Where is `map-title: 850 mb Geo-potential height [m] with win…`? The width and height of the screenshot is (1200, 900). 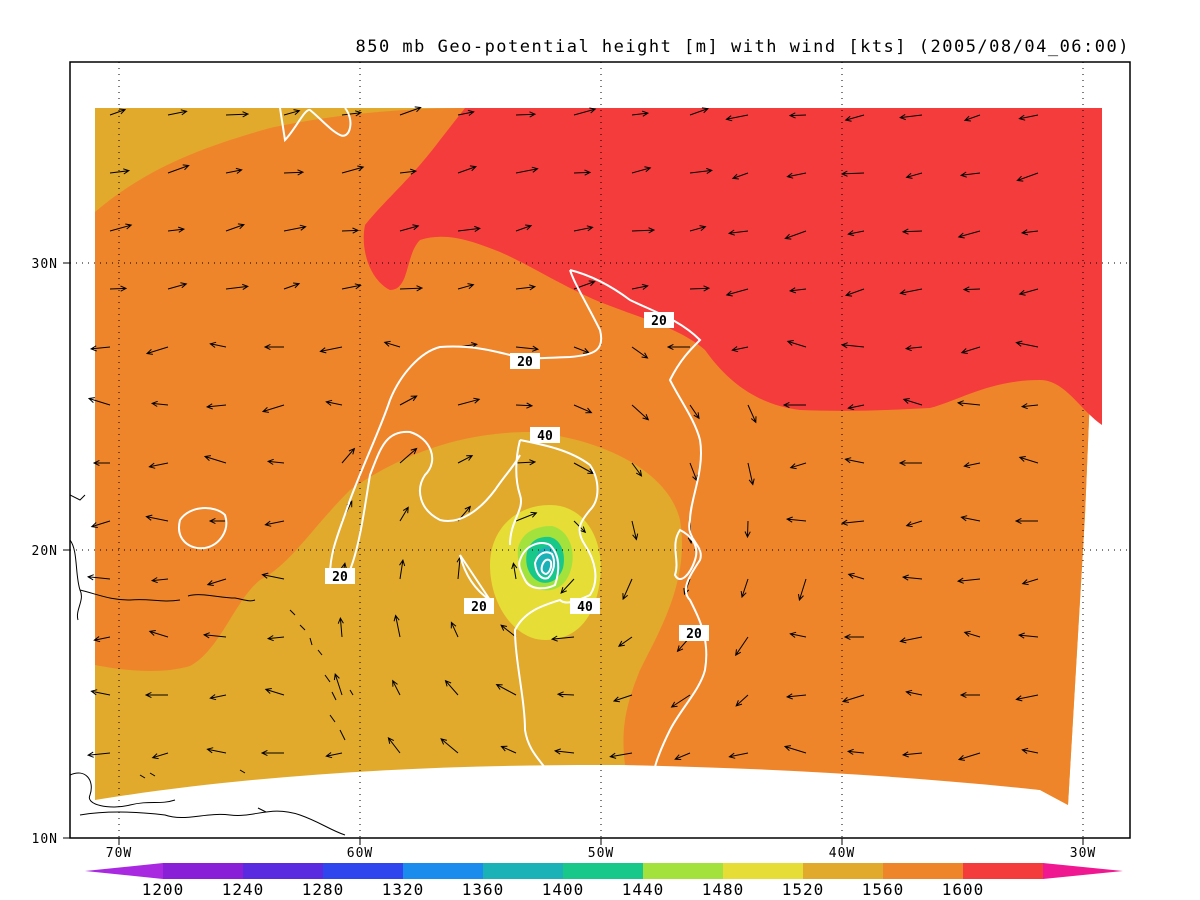 map-title: 850 mb Geo-potential height [m] with win… is located at coordinates (742, 47).